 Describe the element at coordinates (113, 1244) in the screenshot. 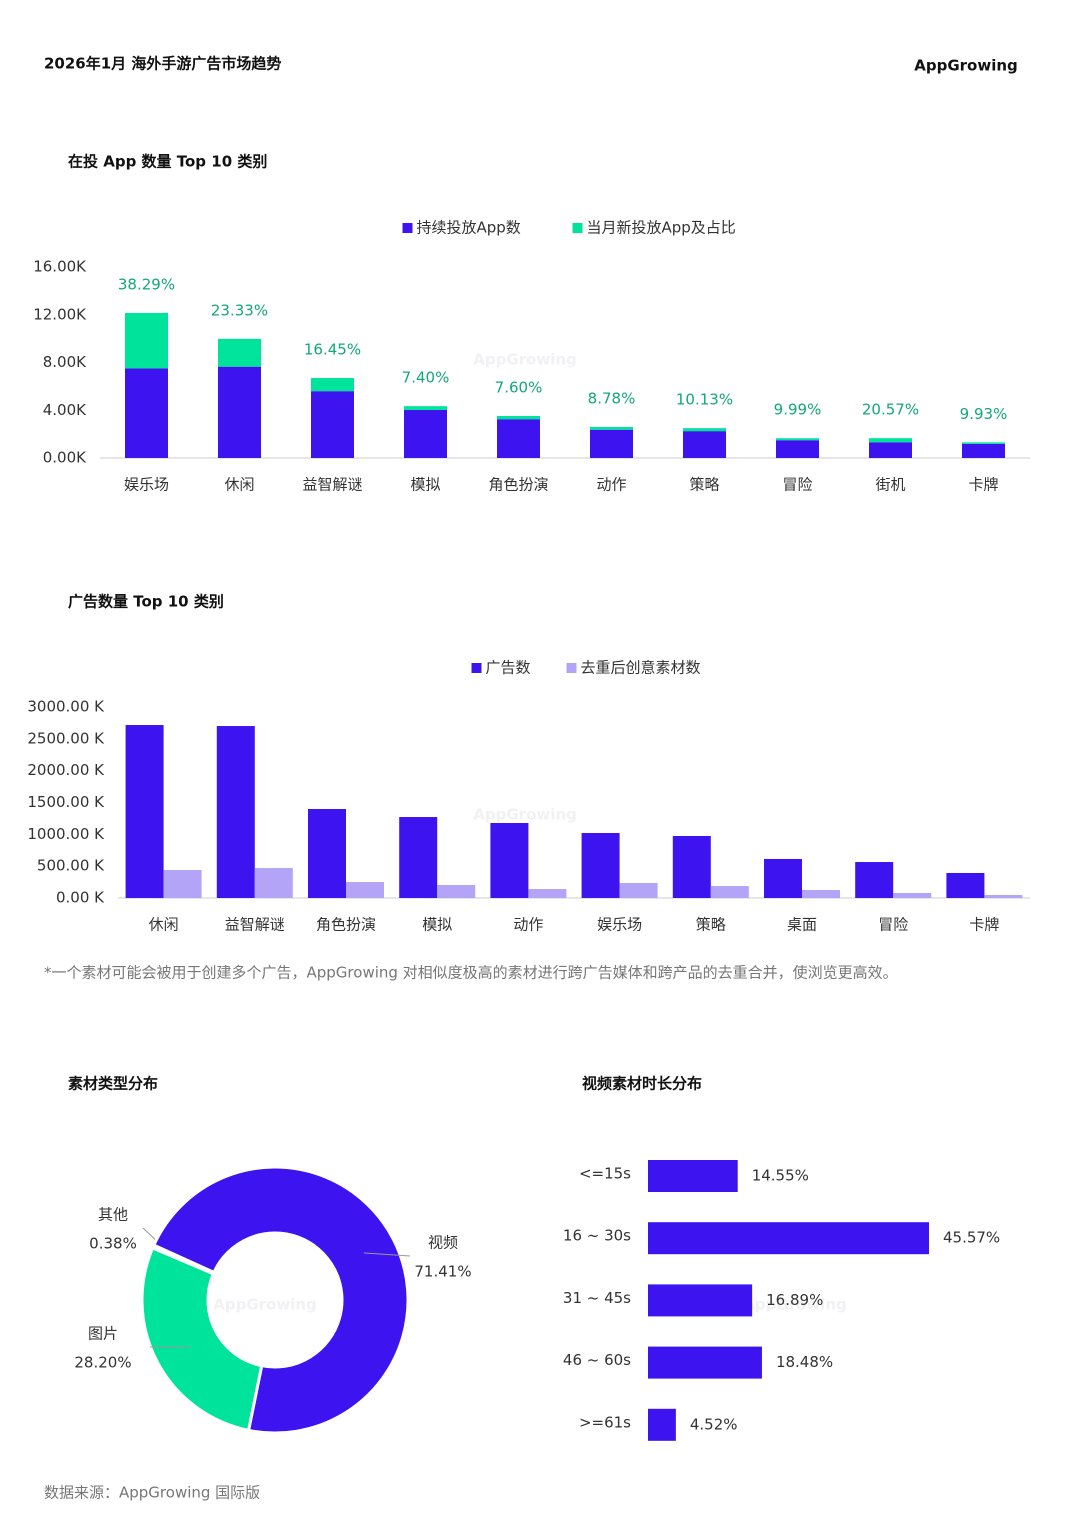

I see `slice-value: 0.38%` at that location.